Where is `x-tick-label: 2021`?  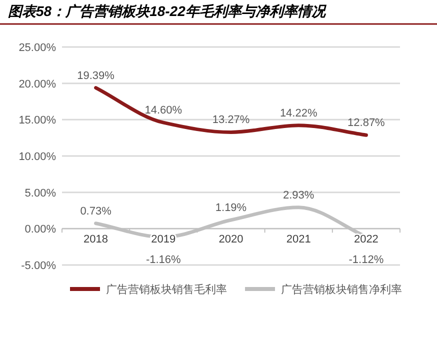 x-tick-label: 2021 is located at coordinates (298, 240).